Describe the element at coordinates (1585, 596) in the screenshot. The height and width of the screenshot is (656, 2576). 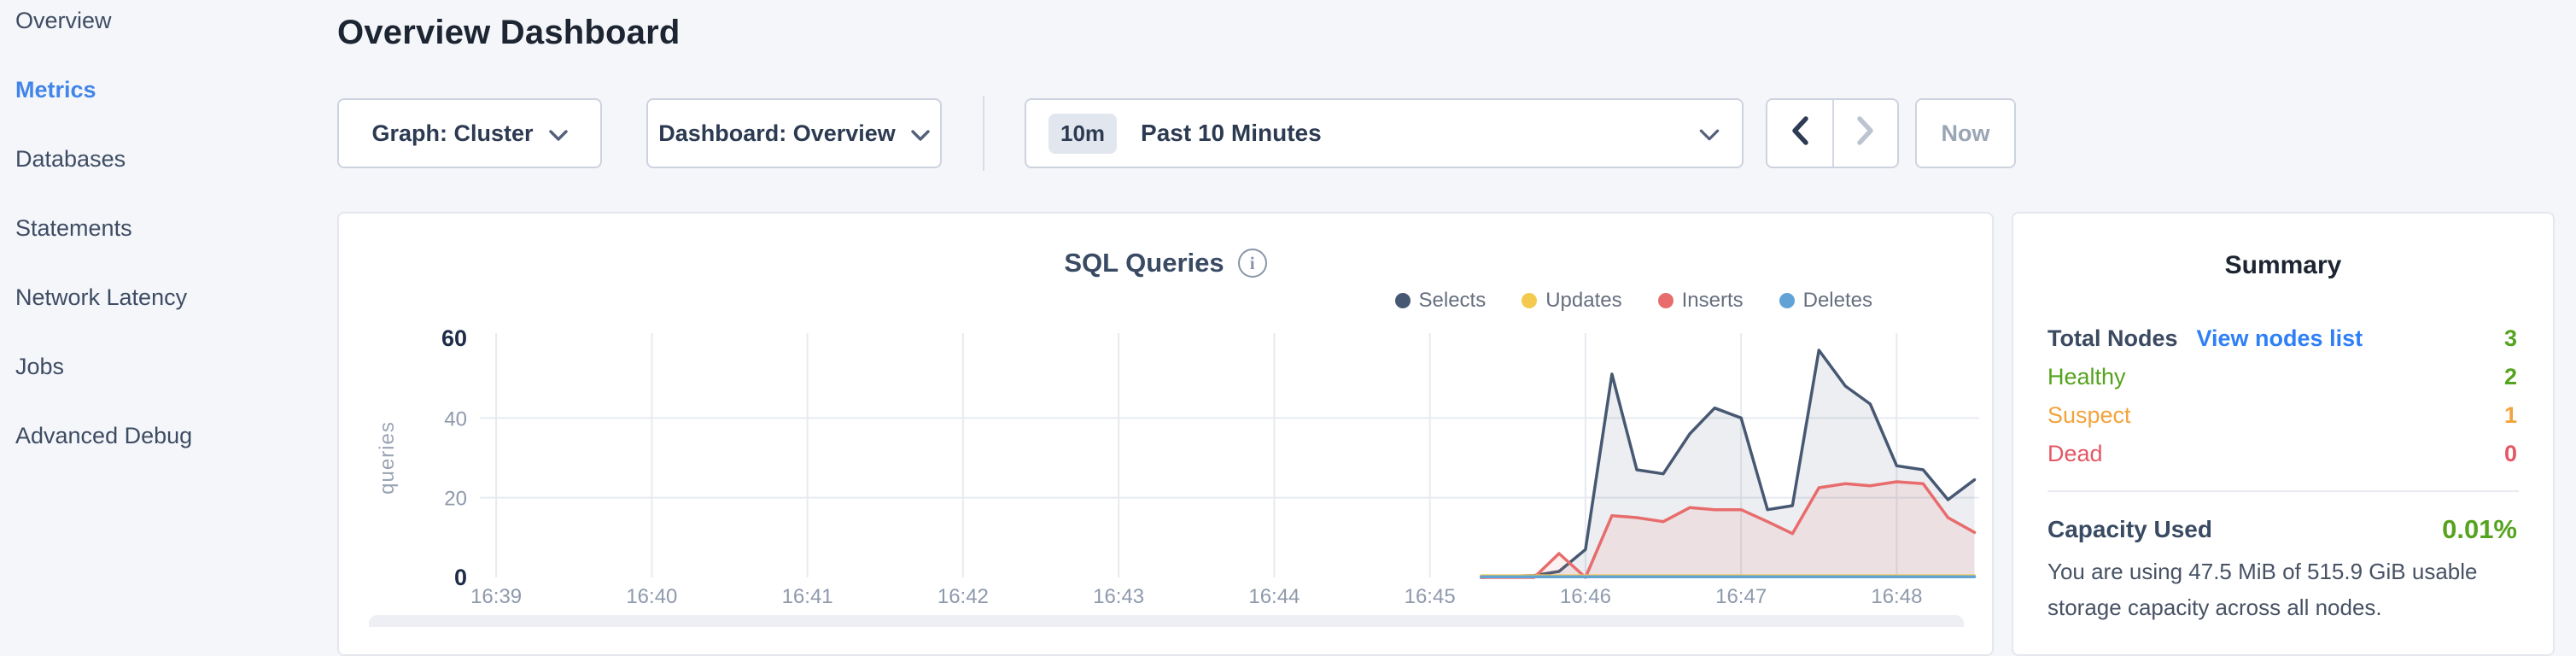
I see `svg-text: 16:46` at that location.